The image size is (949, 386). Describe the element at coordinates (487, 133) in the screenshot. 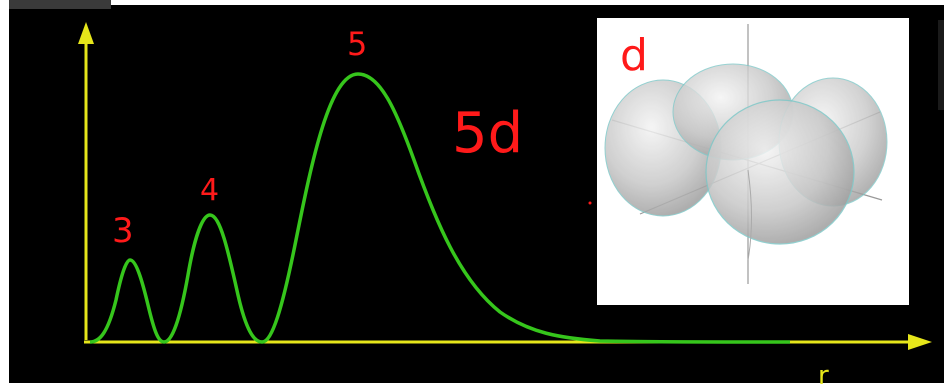

I see `orbital-label-5d: 5d` at that location.